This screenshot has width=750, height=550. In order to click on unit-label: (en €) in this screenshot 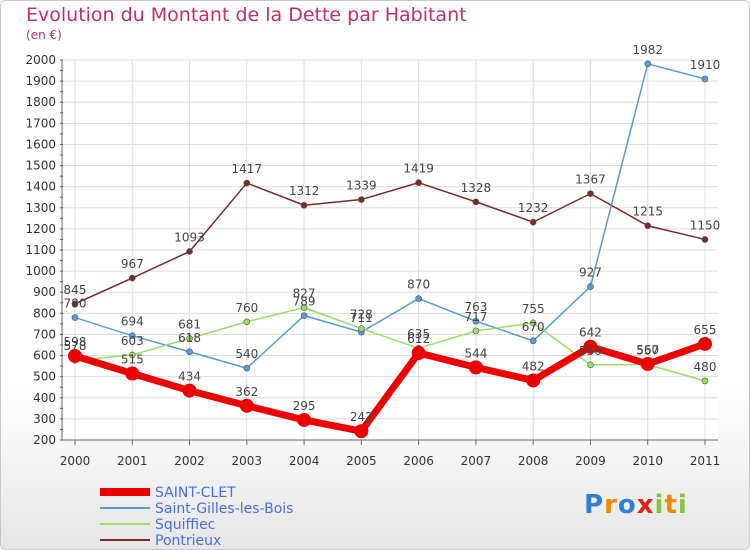, I will do `click(44, 35)`.